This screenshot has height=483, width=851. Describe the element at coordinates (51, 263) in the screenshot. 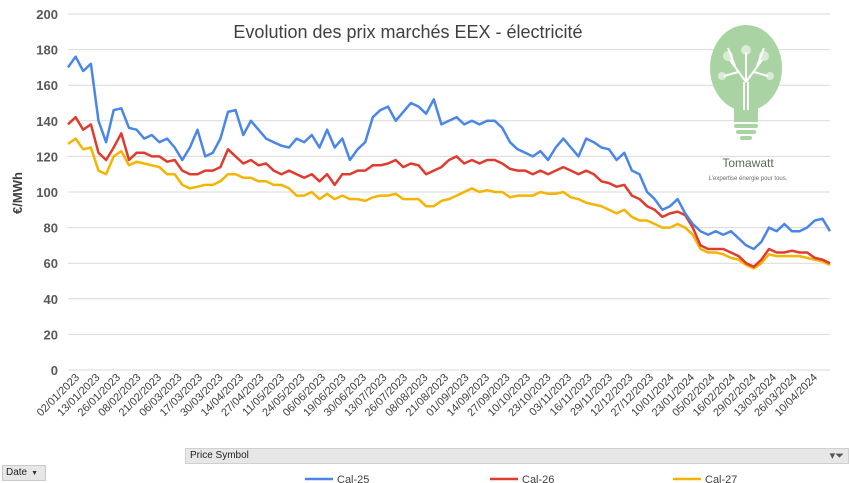

I see `y-tick-label: 60` at that location.